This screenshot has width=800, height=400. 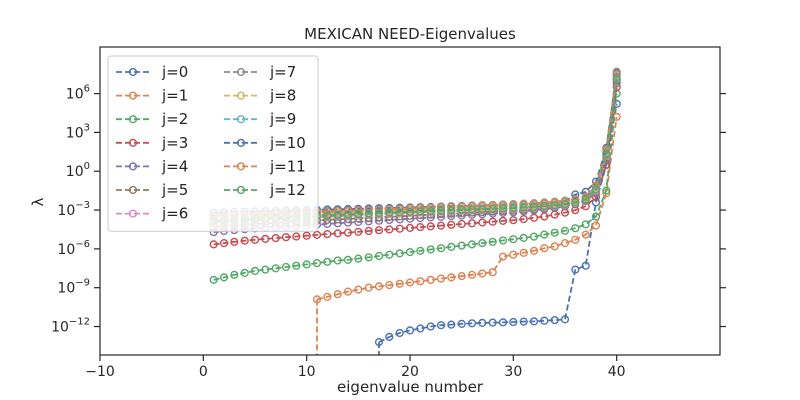 I want to click on legend-label: j=1, so click(x=174, y=96).